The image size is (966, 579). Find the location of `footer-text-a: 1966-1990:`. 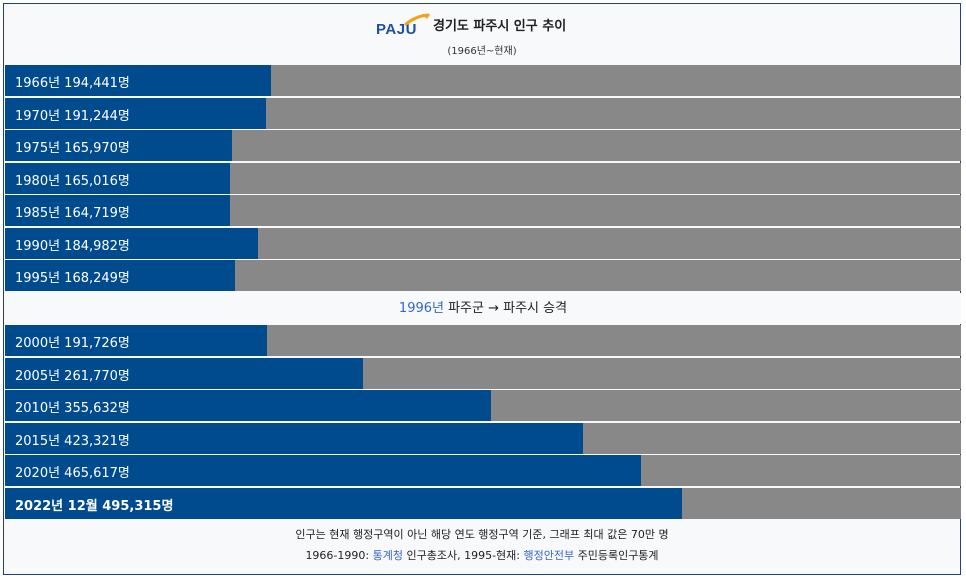

footer-text-a: 1966-1990: is located at coordinates (339, 555).